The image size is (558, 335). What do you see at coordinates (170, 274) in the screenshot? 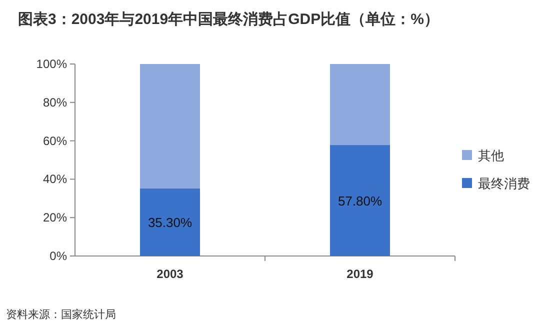
I see `x-tick-label: 2003` at bounding box center [170, 274].